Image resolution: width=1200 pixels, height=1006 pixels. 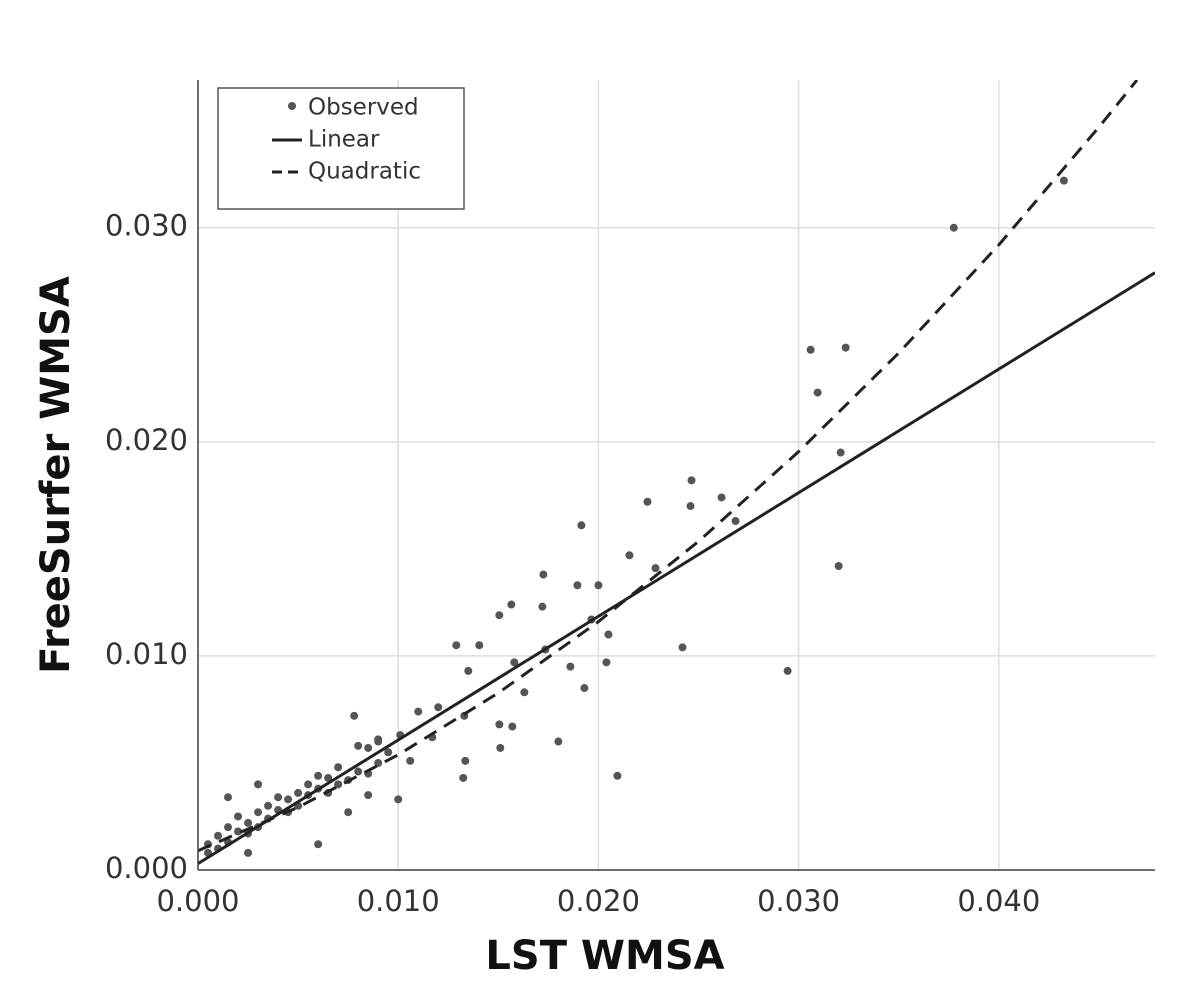 I want to click on legend-symbol, so click(x=292, y=106).